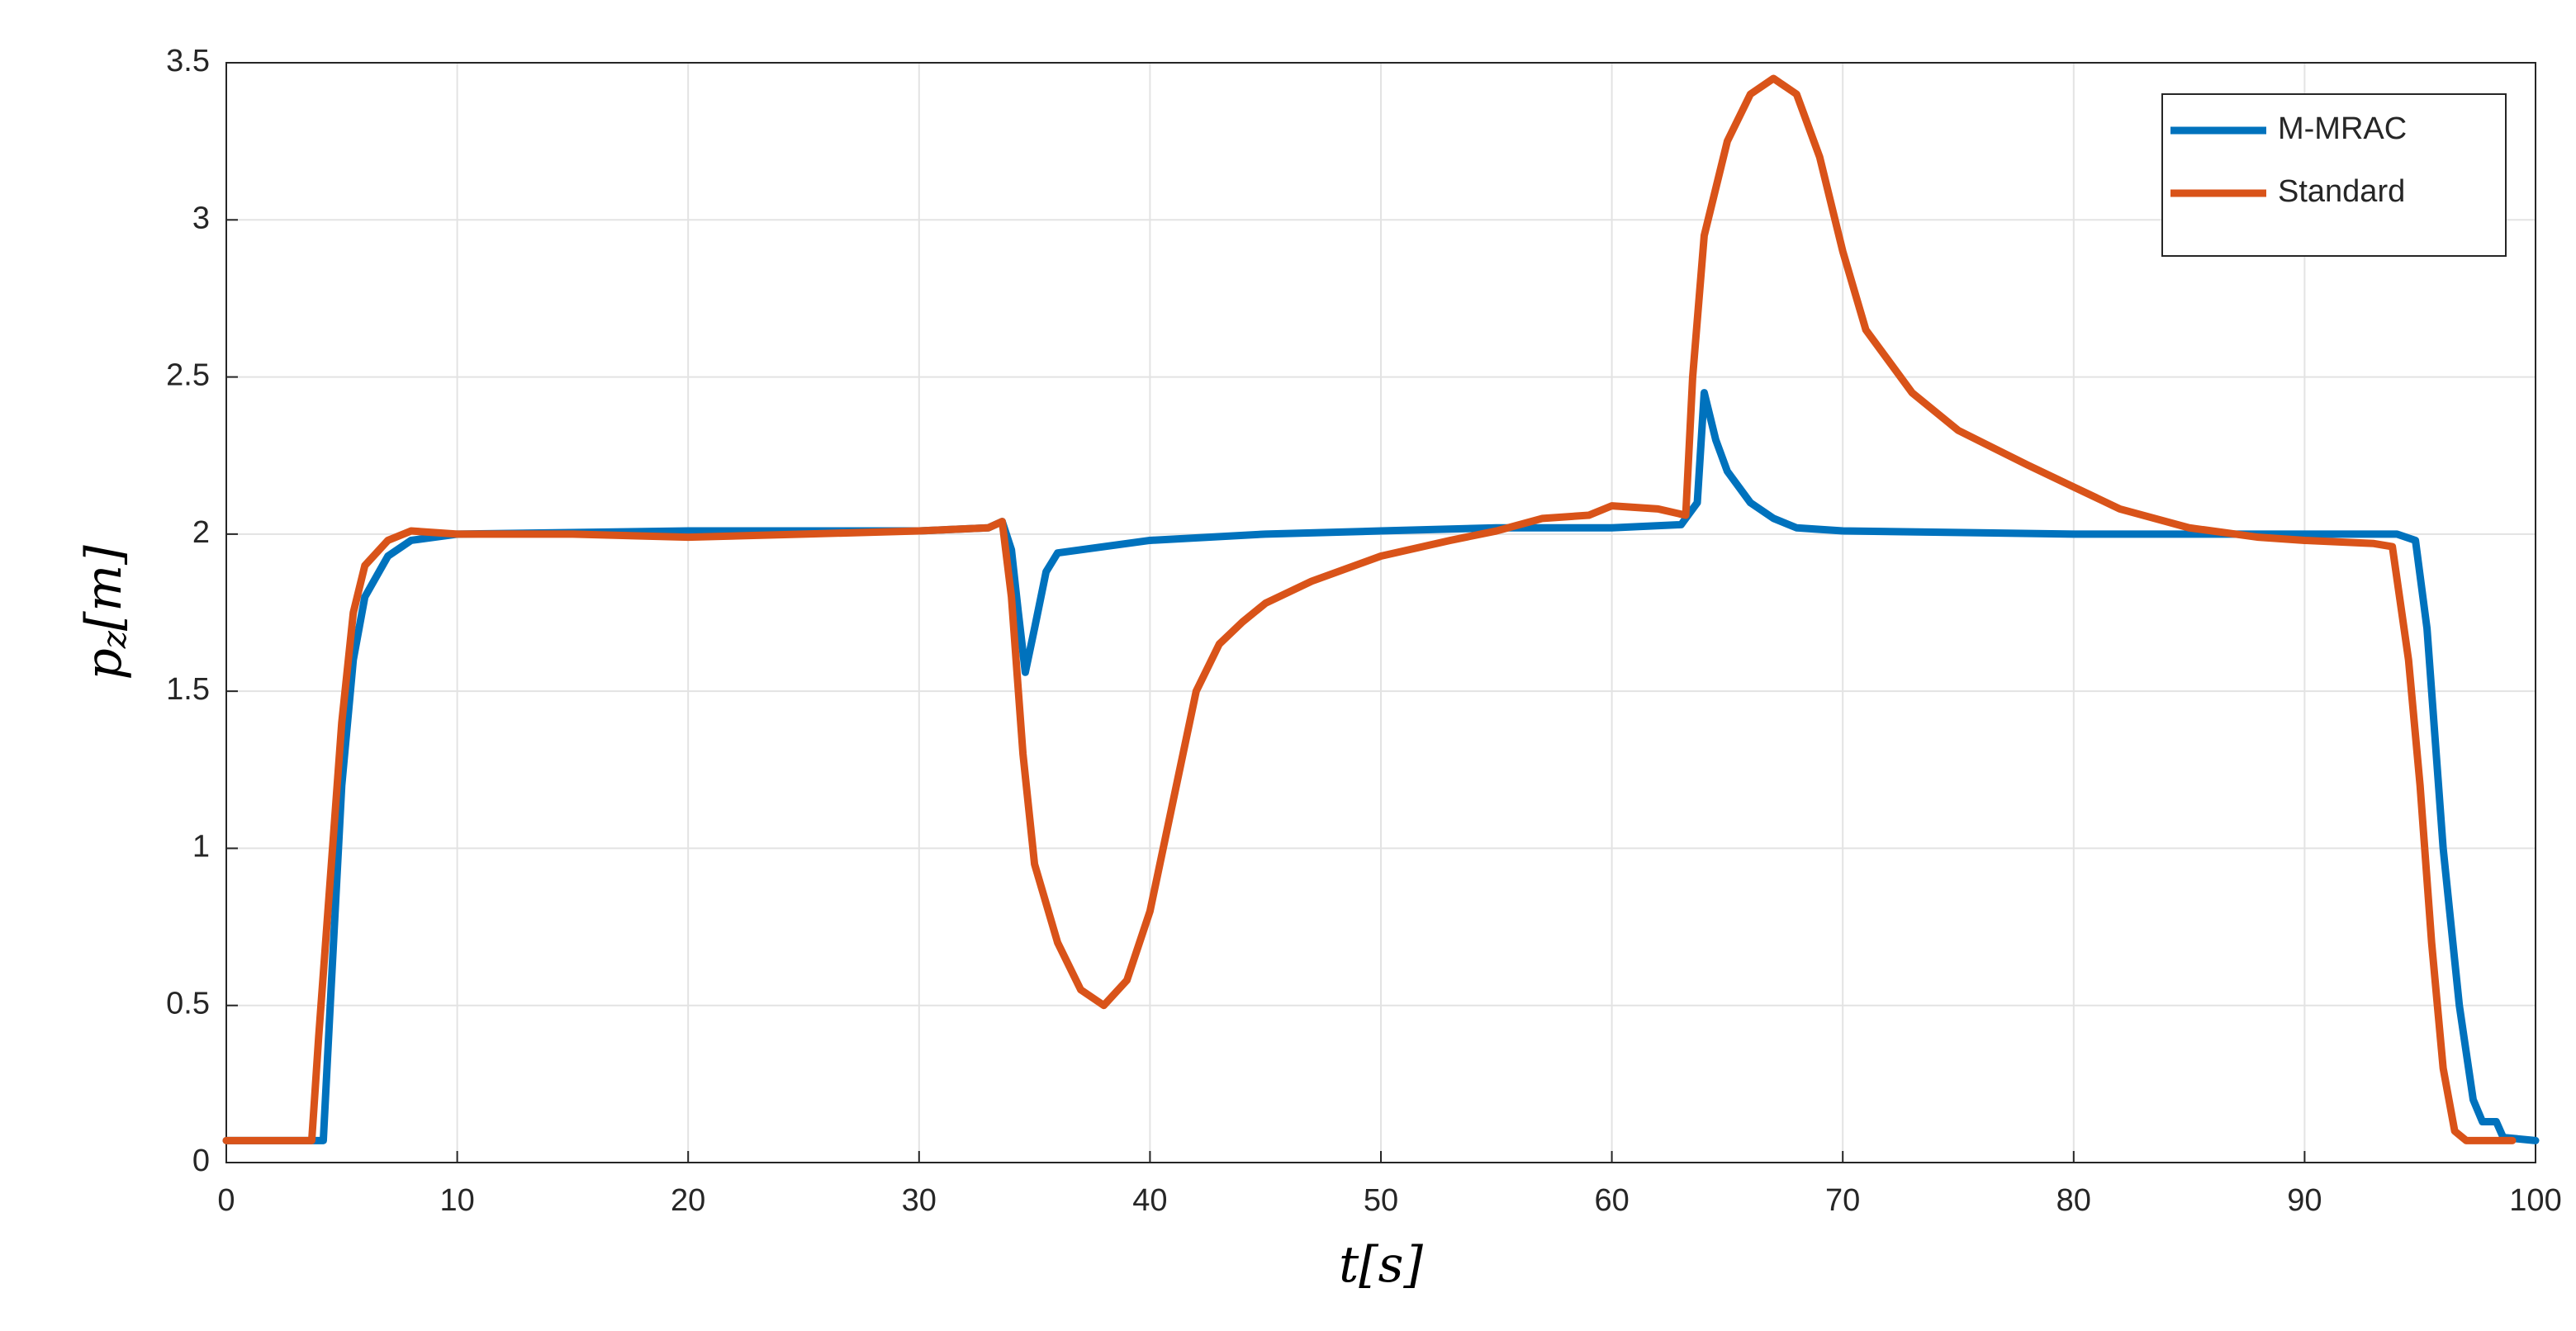  What do you see at coordinates (688, 1200) in the screenshot?
I see `x-tick-label: 20` at bounding box center [688, 1200].